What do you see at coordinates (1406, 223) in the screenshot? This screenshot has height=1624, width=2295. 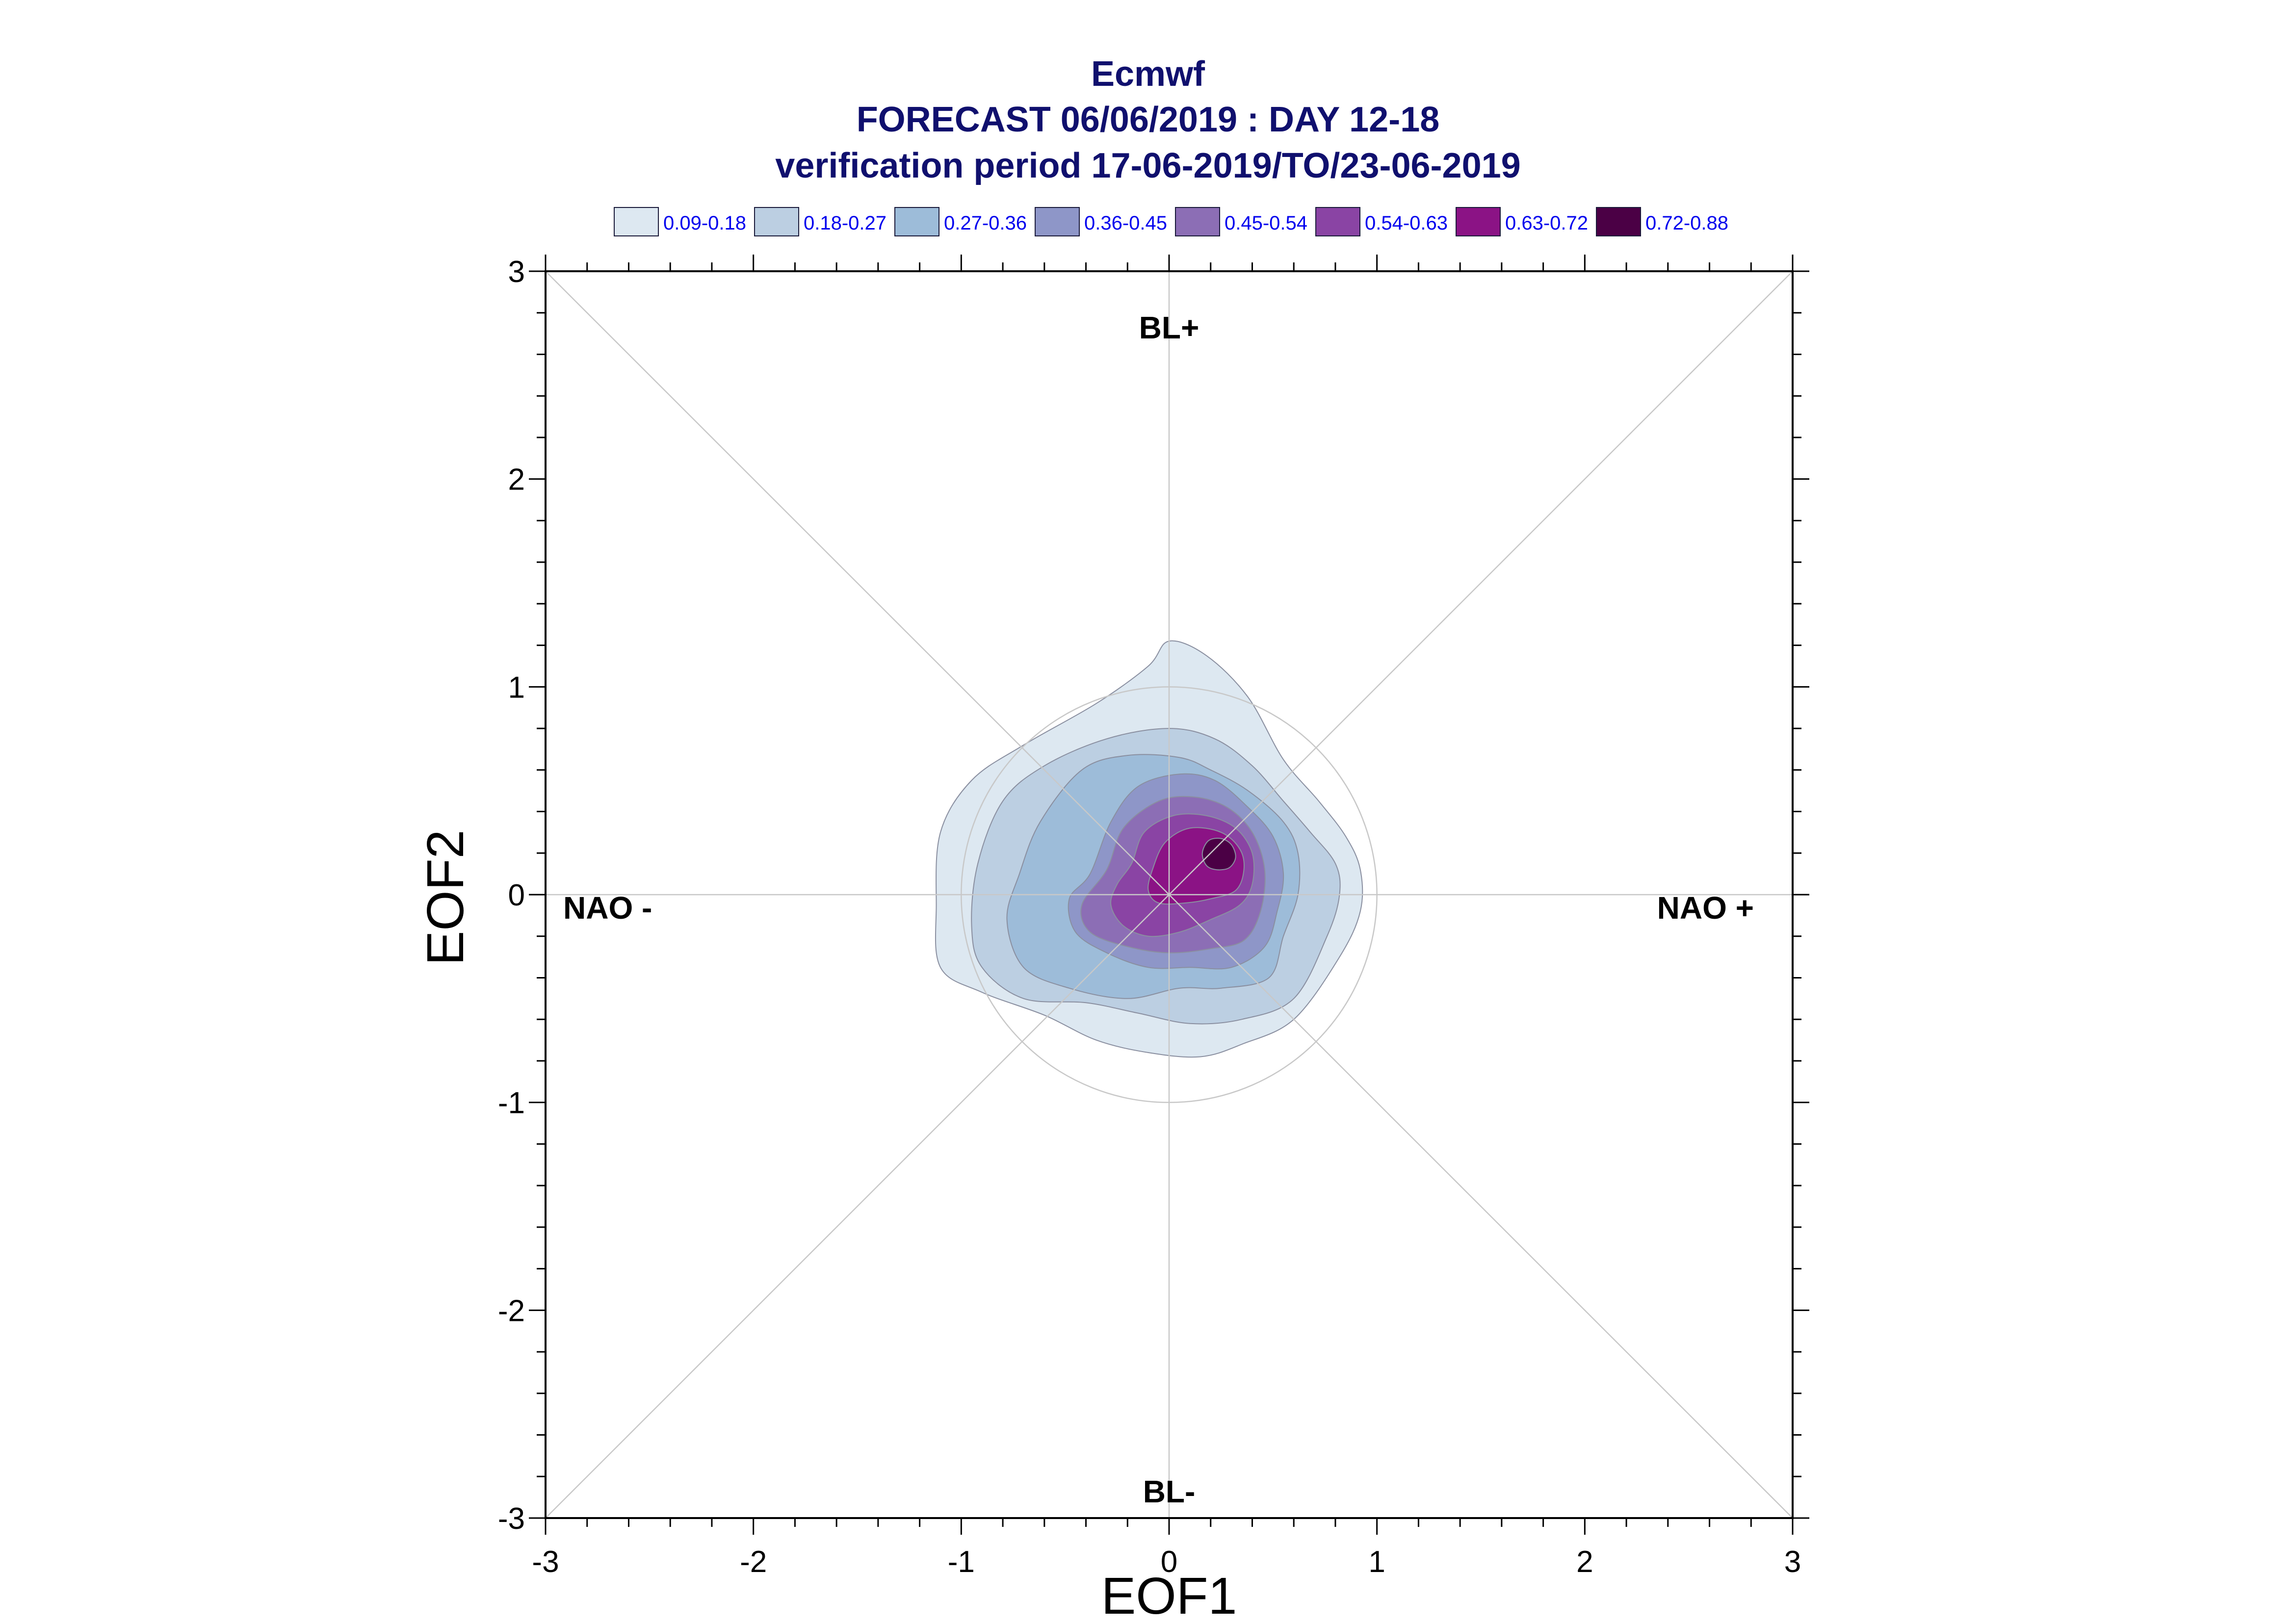 I see `legend-label-6: 0.54-0.63` at bounding box center [1406, 223].